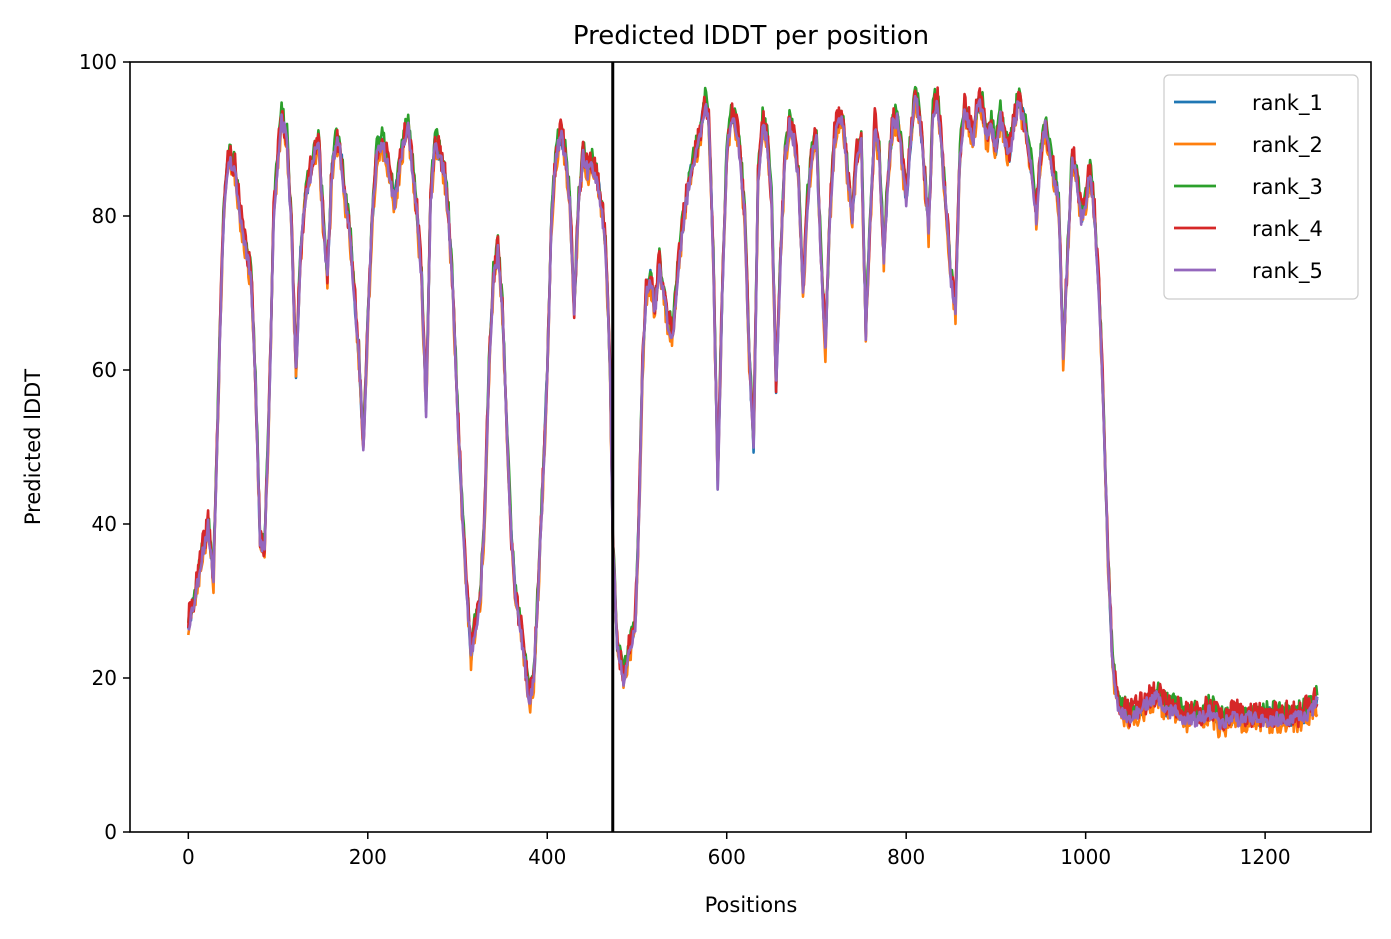 The width and height of the screenshot is (1391, 939). Describe the element at coordinates (1085, 857) in the screenshot. I see `x-tick-label: 1000` at that location.